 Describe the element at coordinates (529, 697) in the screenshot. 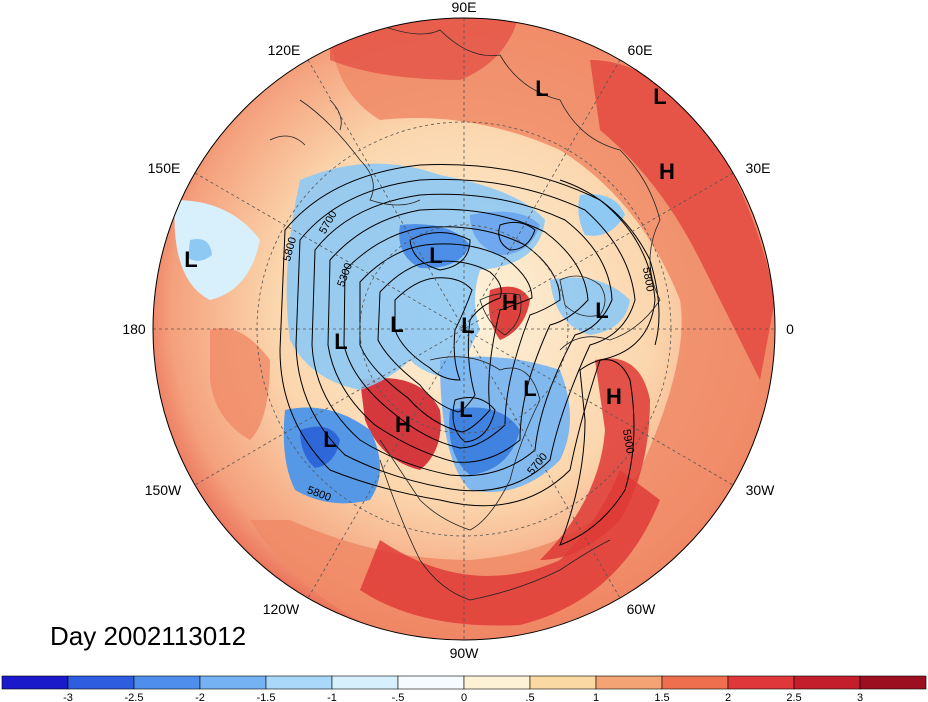

I see `colorbar-tick-label: .5` at that location.